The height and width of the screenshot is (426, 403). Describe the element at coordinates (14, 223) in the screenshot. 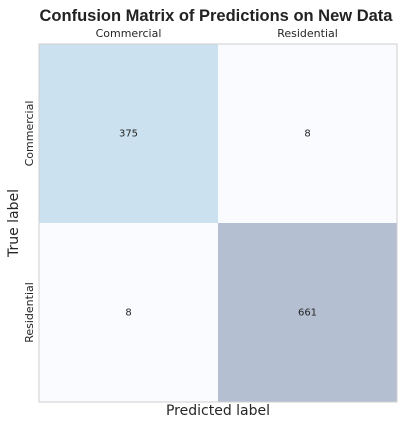

I see `y-axis-label: True label` at that location.